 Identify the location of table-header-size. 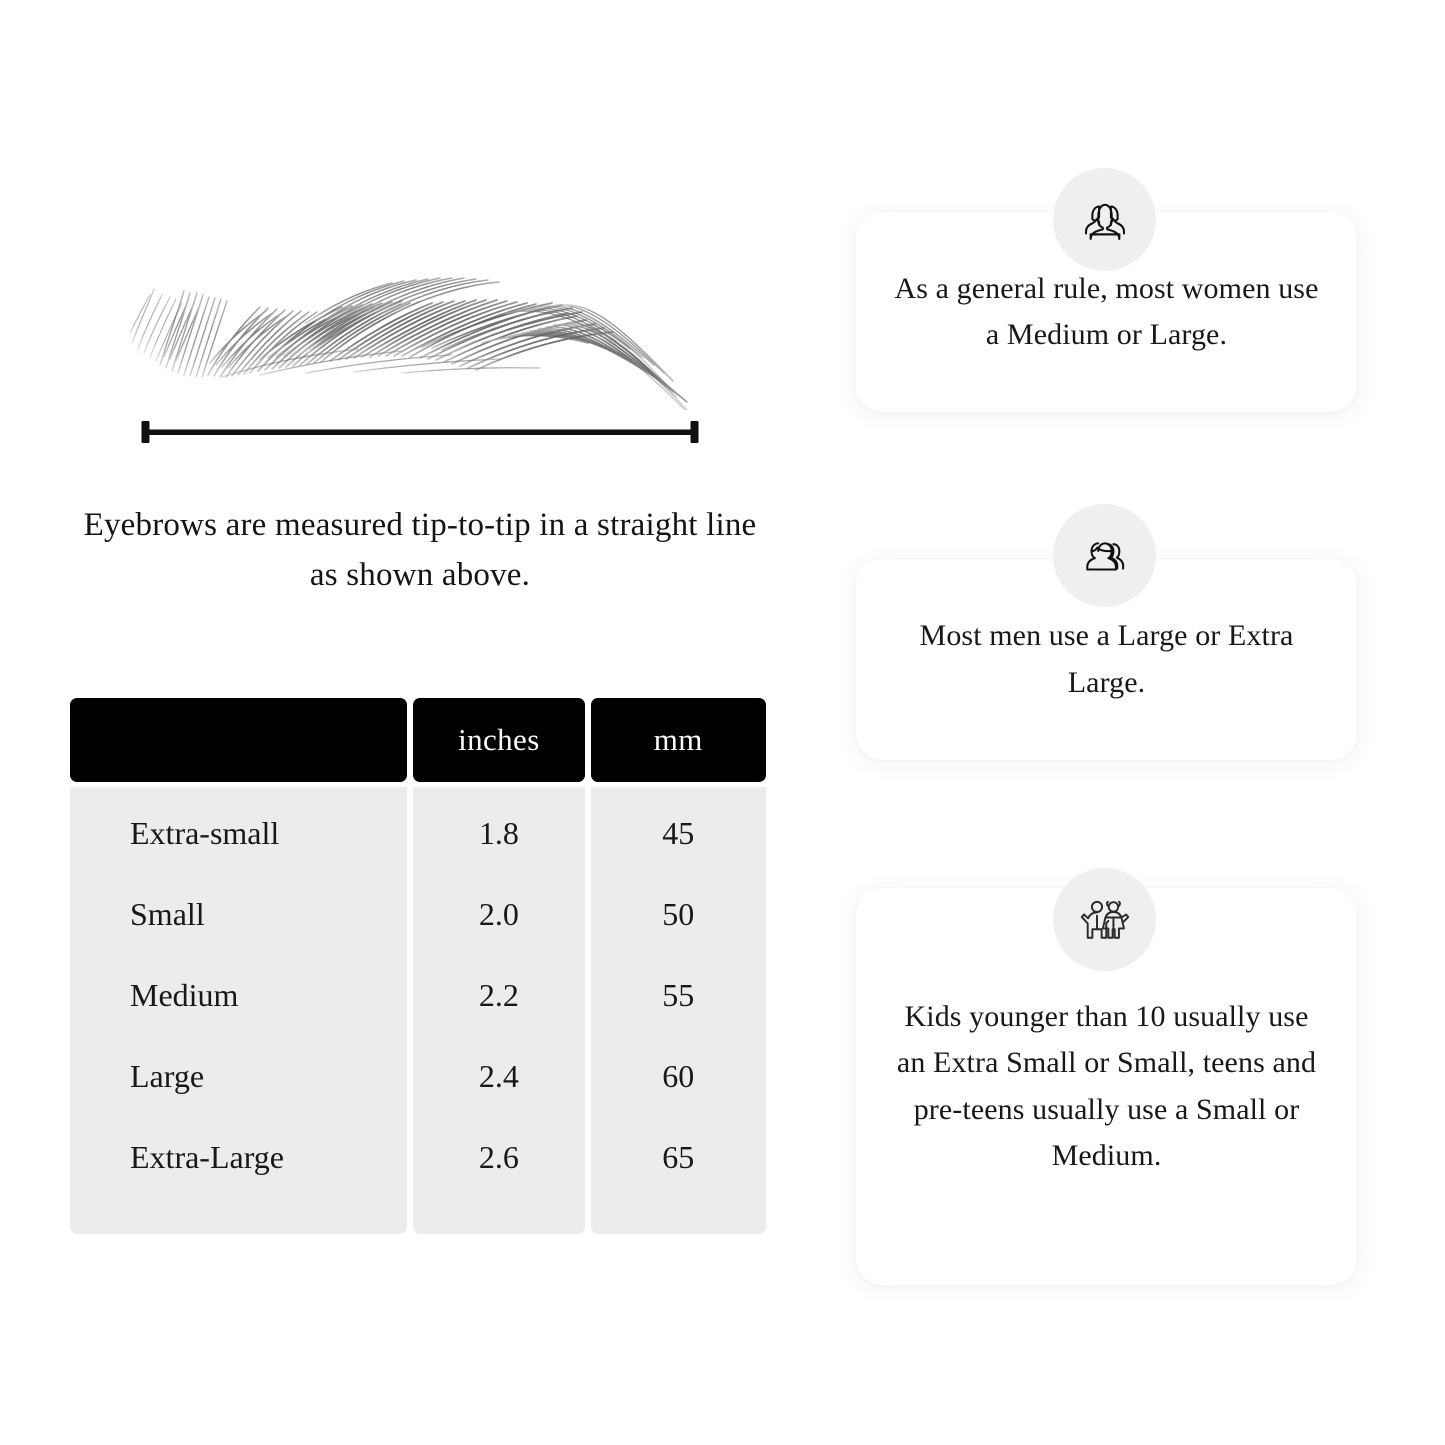
(239, 740).